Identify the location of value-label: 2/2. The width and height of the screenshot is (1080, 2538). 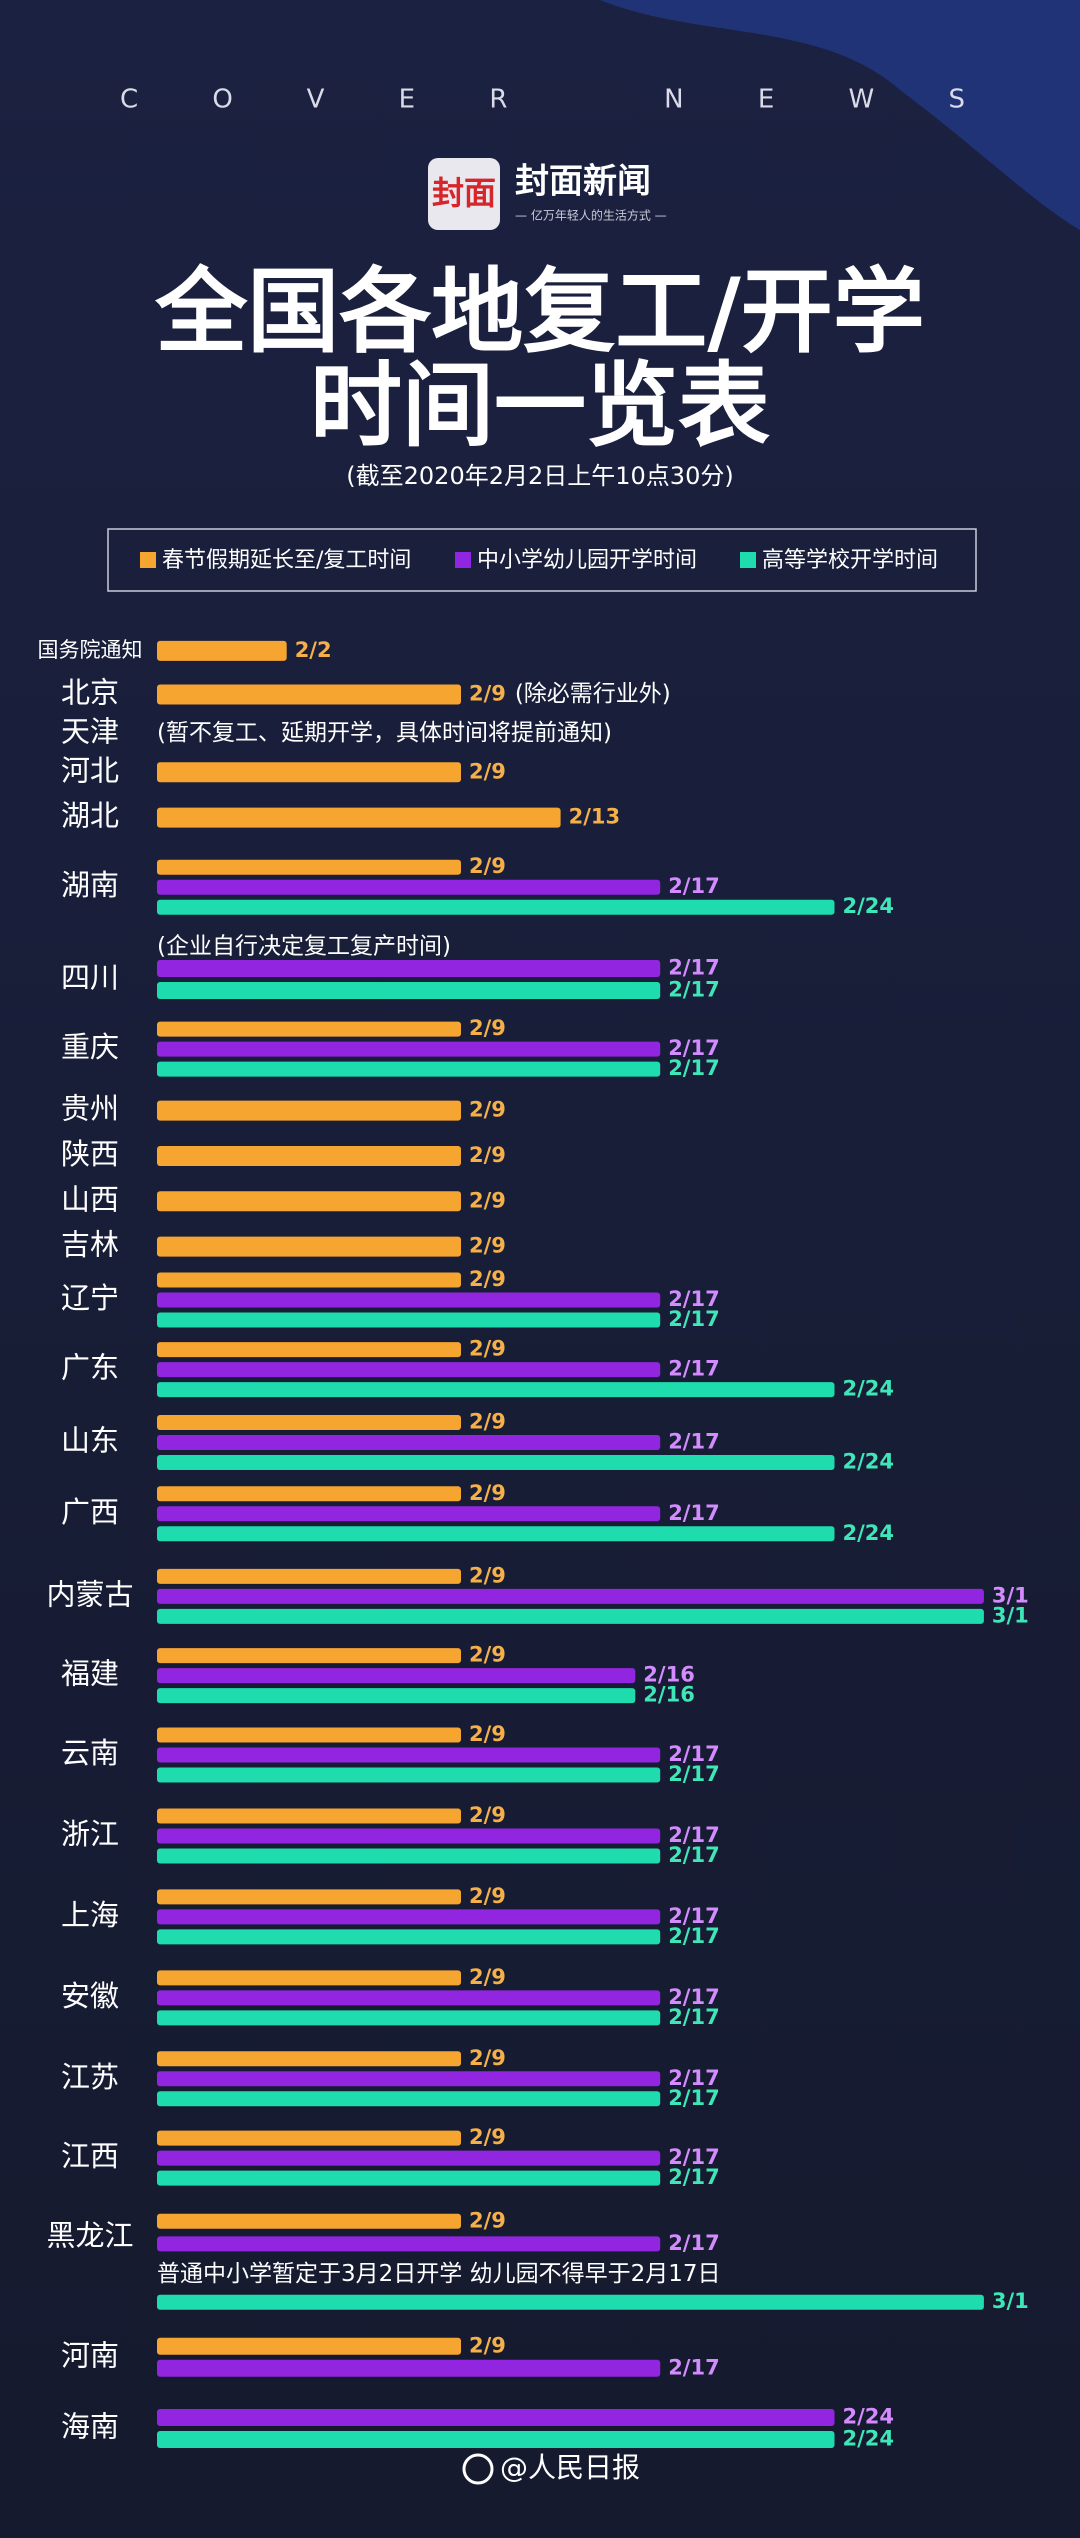
(313, 650).